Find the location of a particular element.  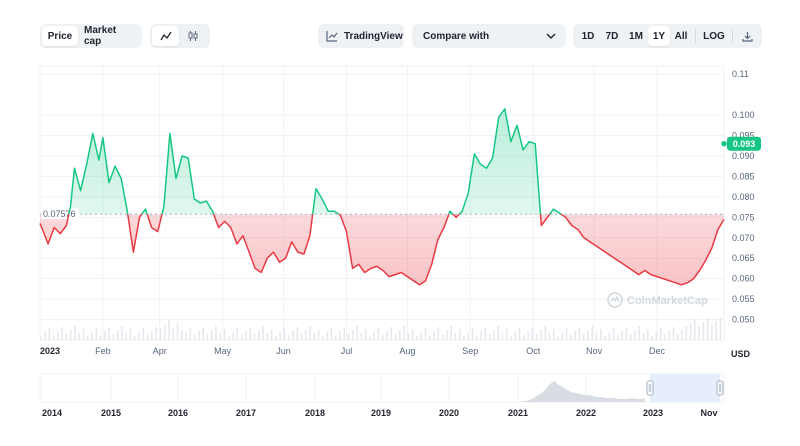

navigator-x-label: 2021 is located at coordinates (518, 413).